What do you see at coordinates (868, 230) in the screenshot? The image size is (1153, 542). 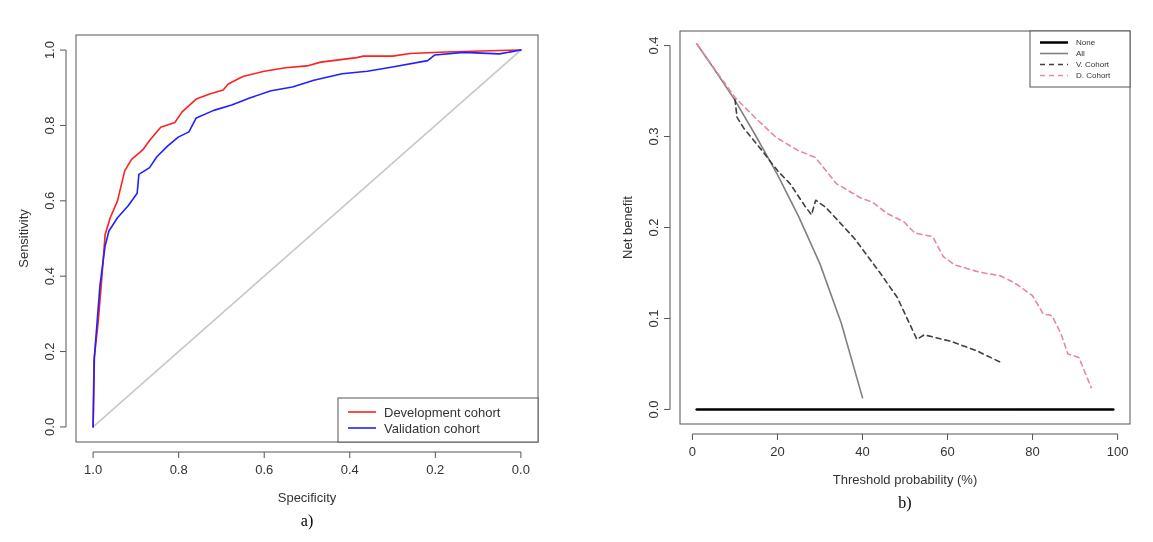 I see `line-series` at bounding box center [868, 230].